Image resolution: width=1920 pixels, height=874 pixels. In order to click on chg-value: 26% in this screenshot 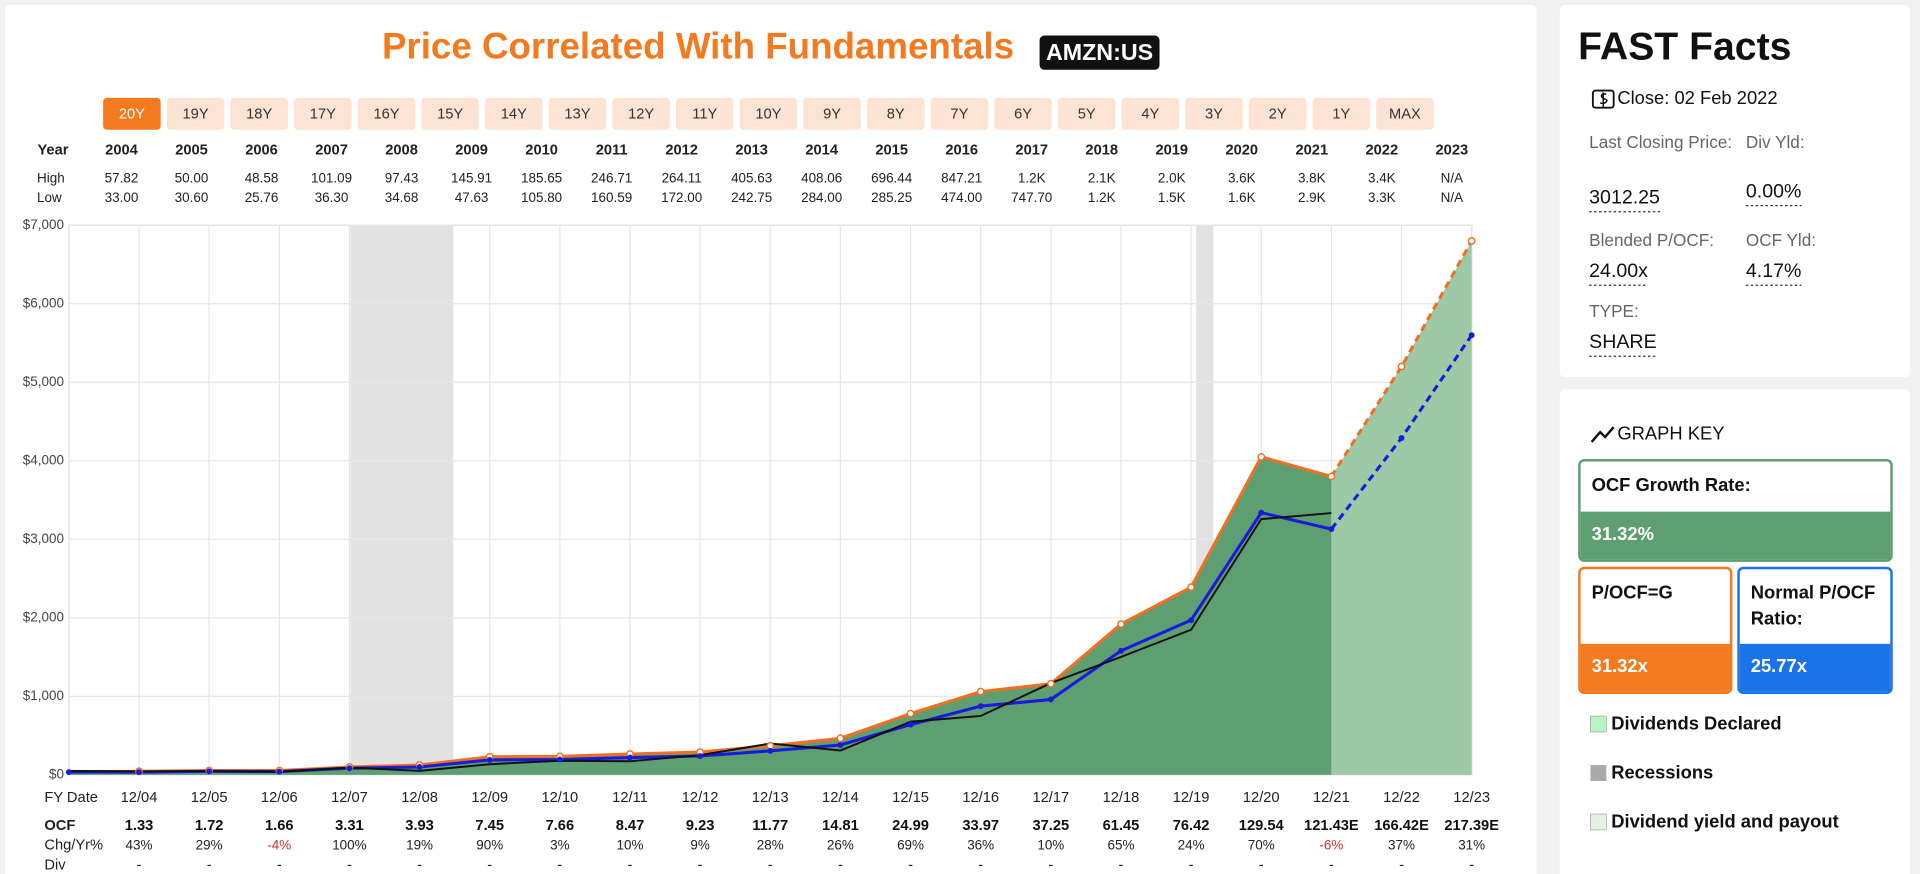, I will do `click(840, 844)`.